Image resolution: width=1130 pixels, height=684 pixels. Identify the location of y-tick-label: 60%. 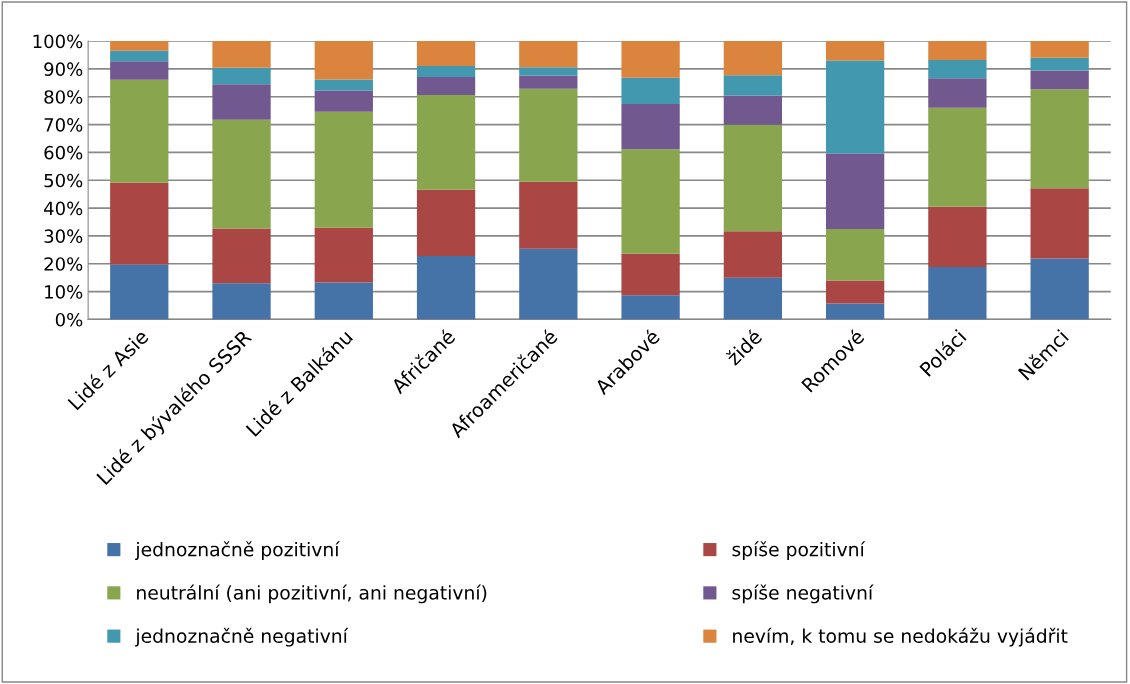
(63, 152).